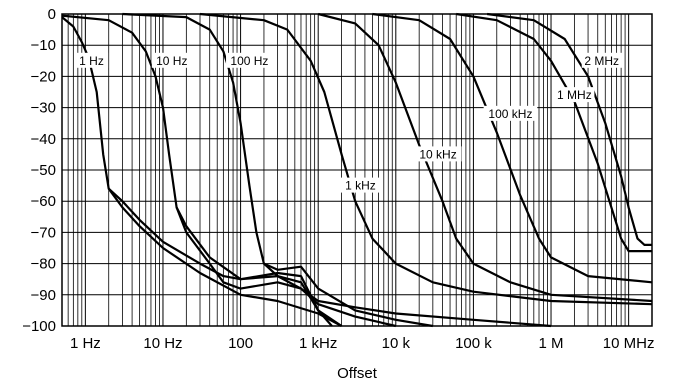 The width and height of the screenshot is (680, 383). I want to click on x-tick-label: 1 Hz, so click(85, 343).